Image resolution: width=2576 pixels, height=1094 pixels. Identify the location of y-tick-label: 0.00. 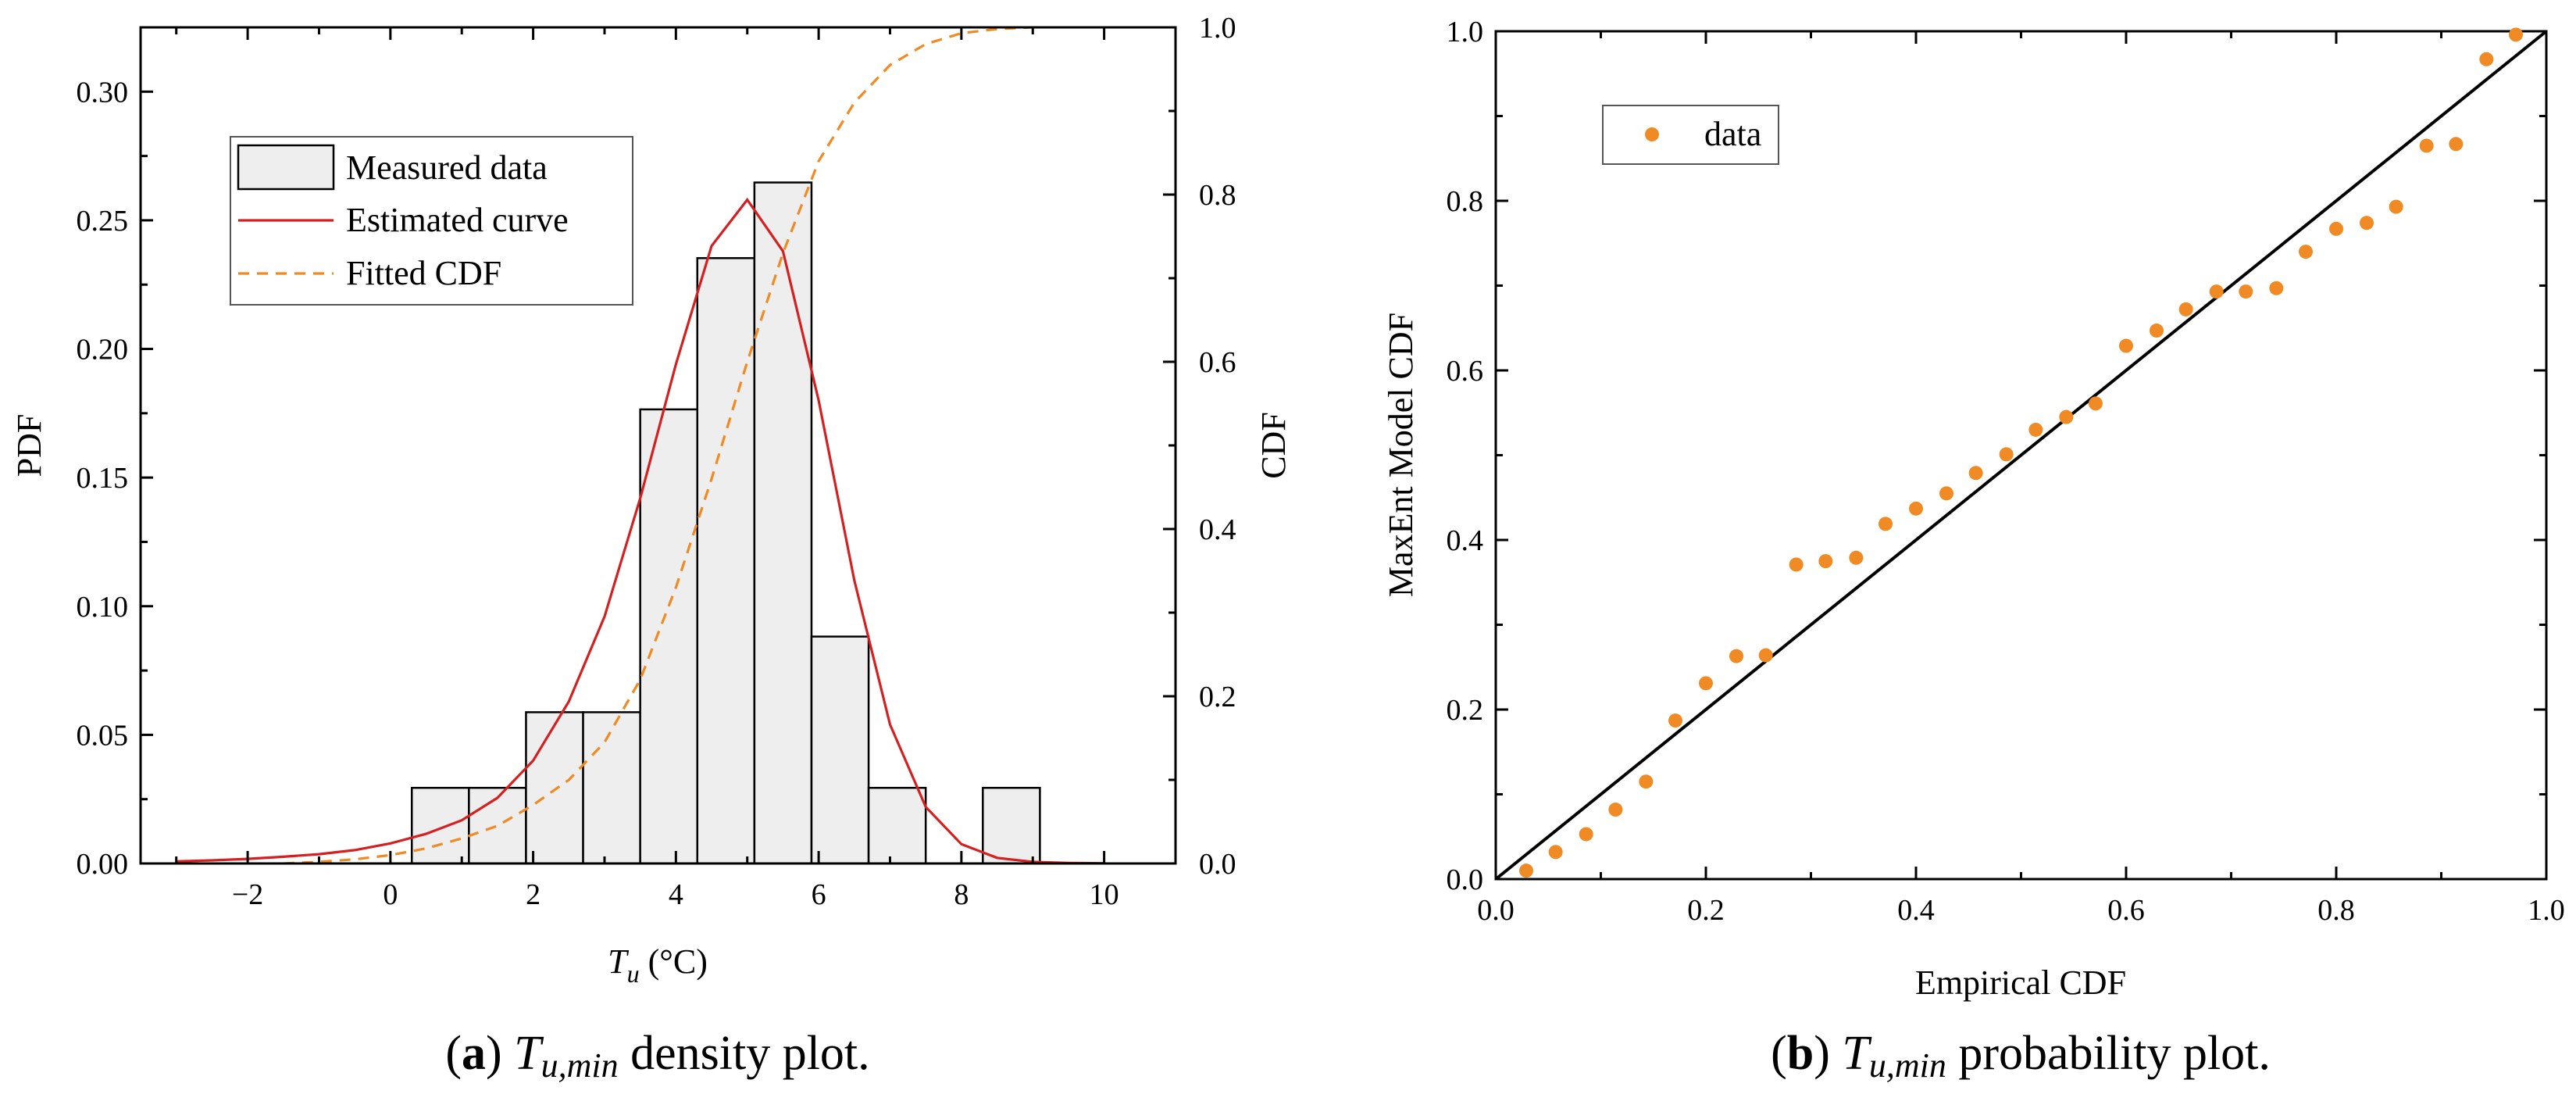
(103, 865).